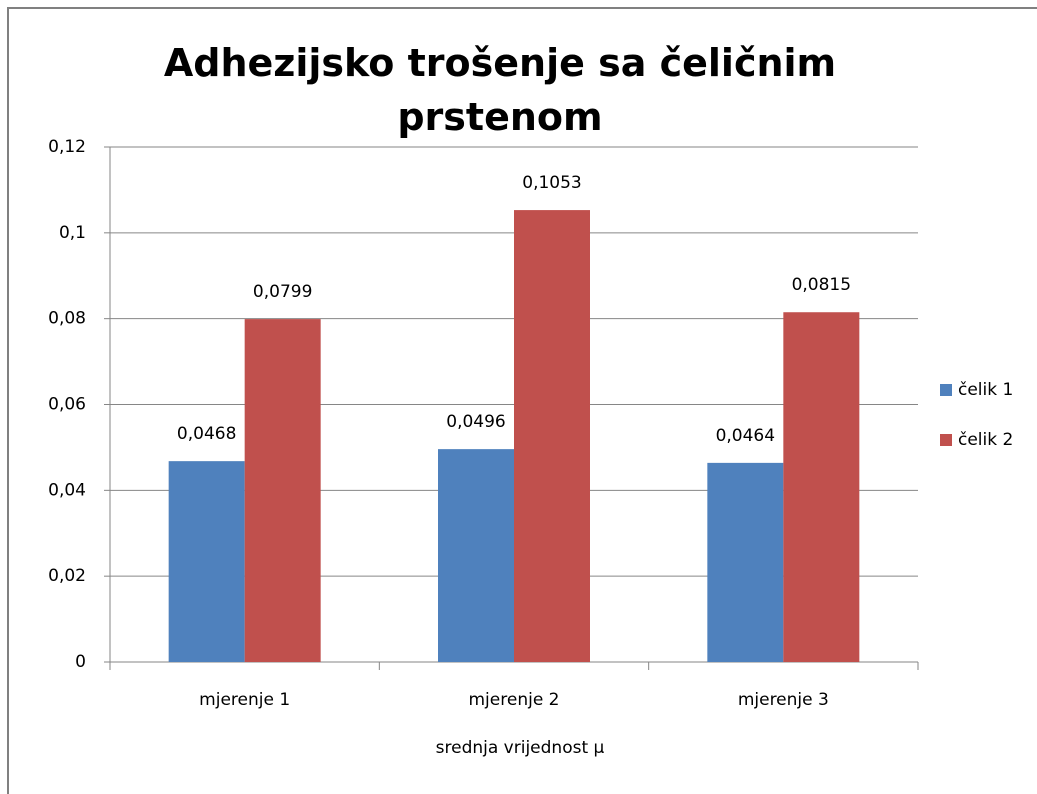 This screenshot has height=794, width=1037. Describe the element at coordinates (67, 576) in the screenshot. I see `y-tick-label: 0,02` at that location.